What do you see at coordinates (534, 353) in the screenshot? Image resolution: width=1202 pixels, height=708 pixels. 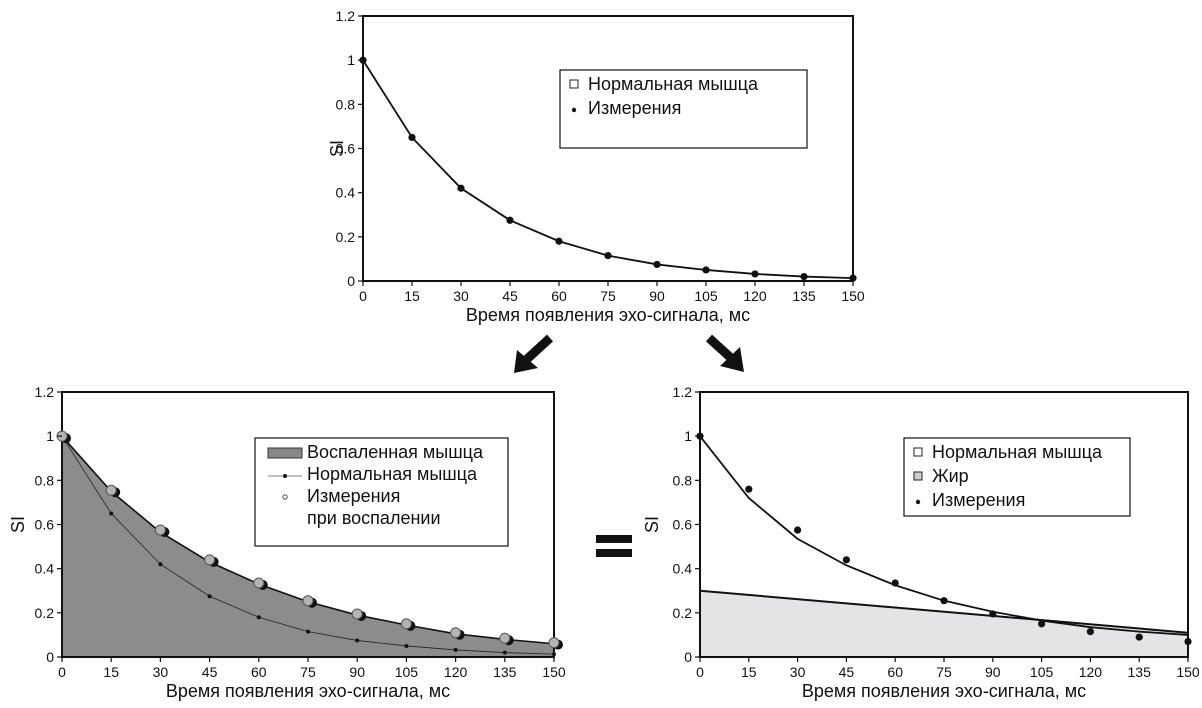 I see `arrow-down-left-icon` at bounding box center [534, 353].